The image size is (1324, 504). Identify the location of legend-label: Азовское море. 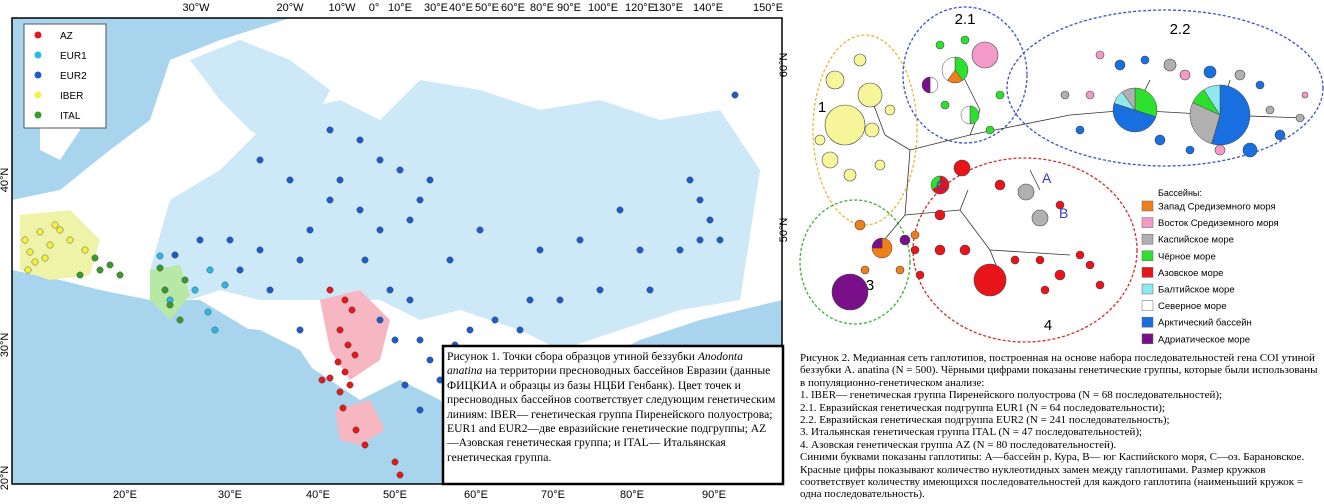
(1190, 273).